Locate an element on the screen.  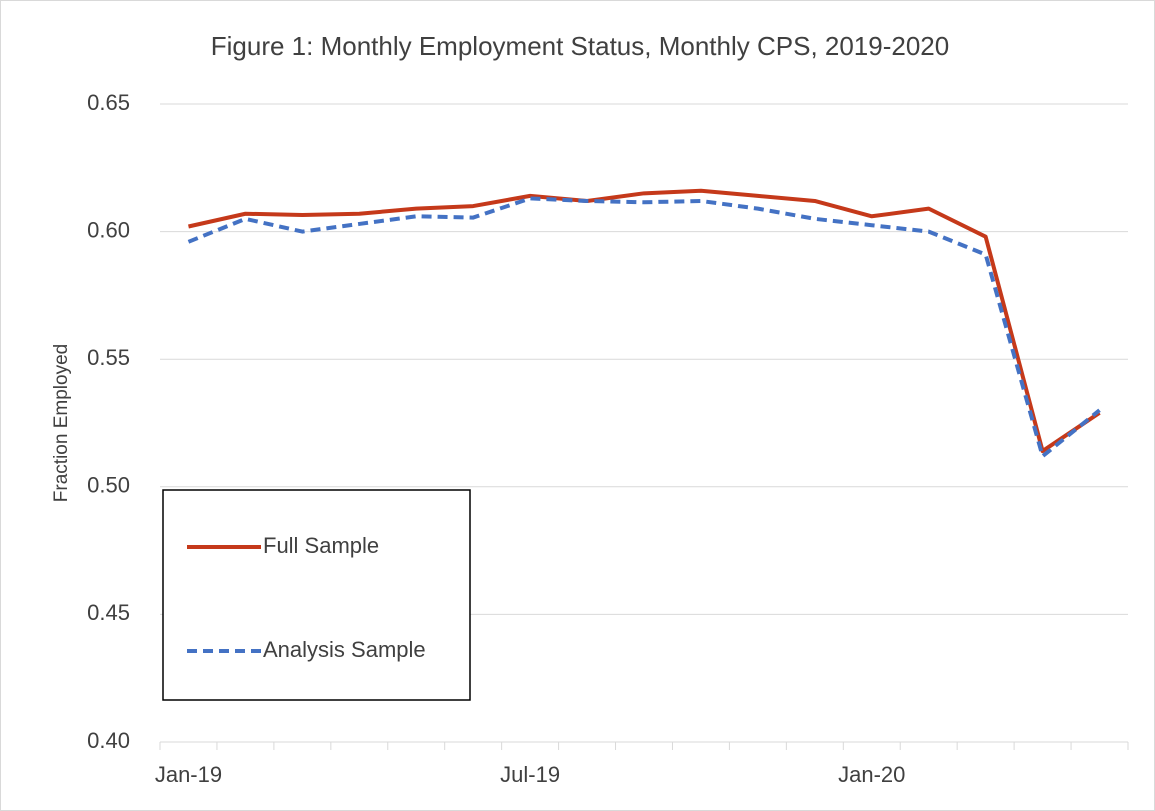
y-axis-title: Fraction Employed is located at coordinates (61, 423).